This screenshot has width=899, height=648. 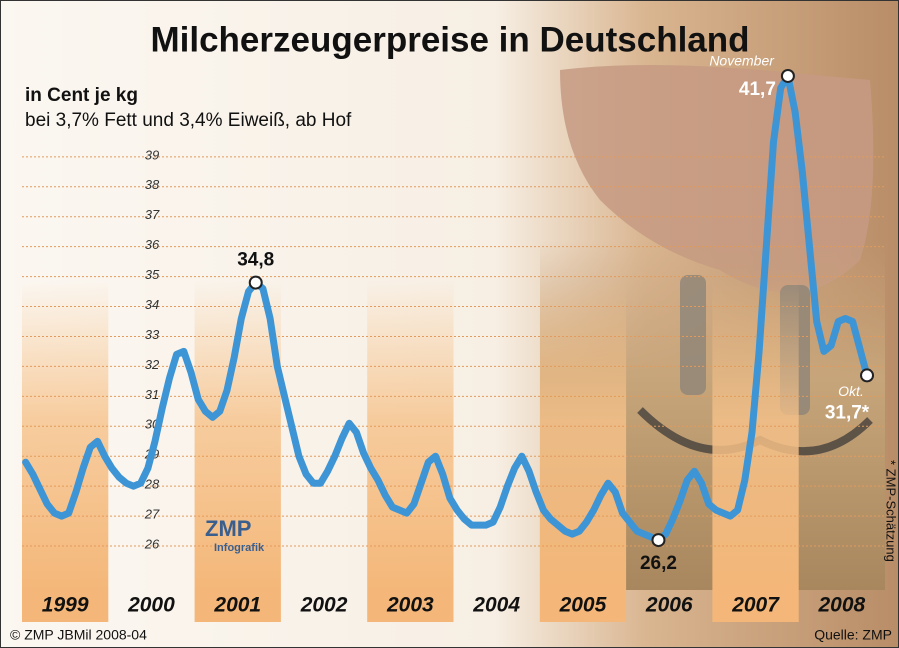 I want to click on value-label: 41,7, so click(x=757, y=89).